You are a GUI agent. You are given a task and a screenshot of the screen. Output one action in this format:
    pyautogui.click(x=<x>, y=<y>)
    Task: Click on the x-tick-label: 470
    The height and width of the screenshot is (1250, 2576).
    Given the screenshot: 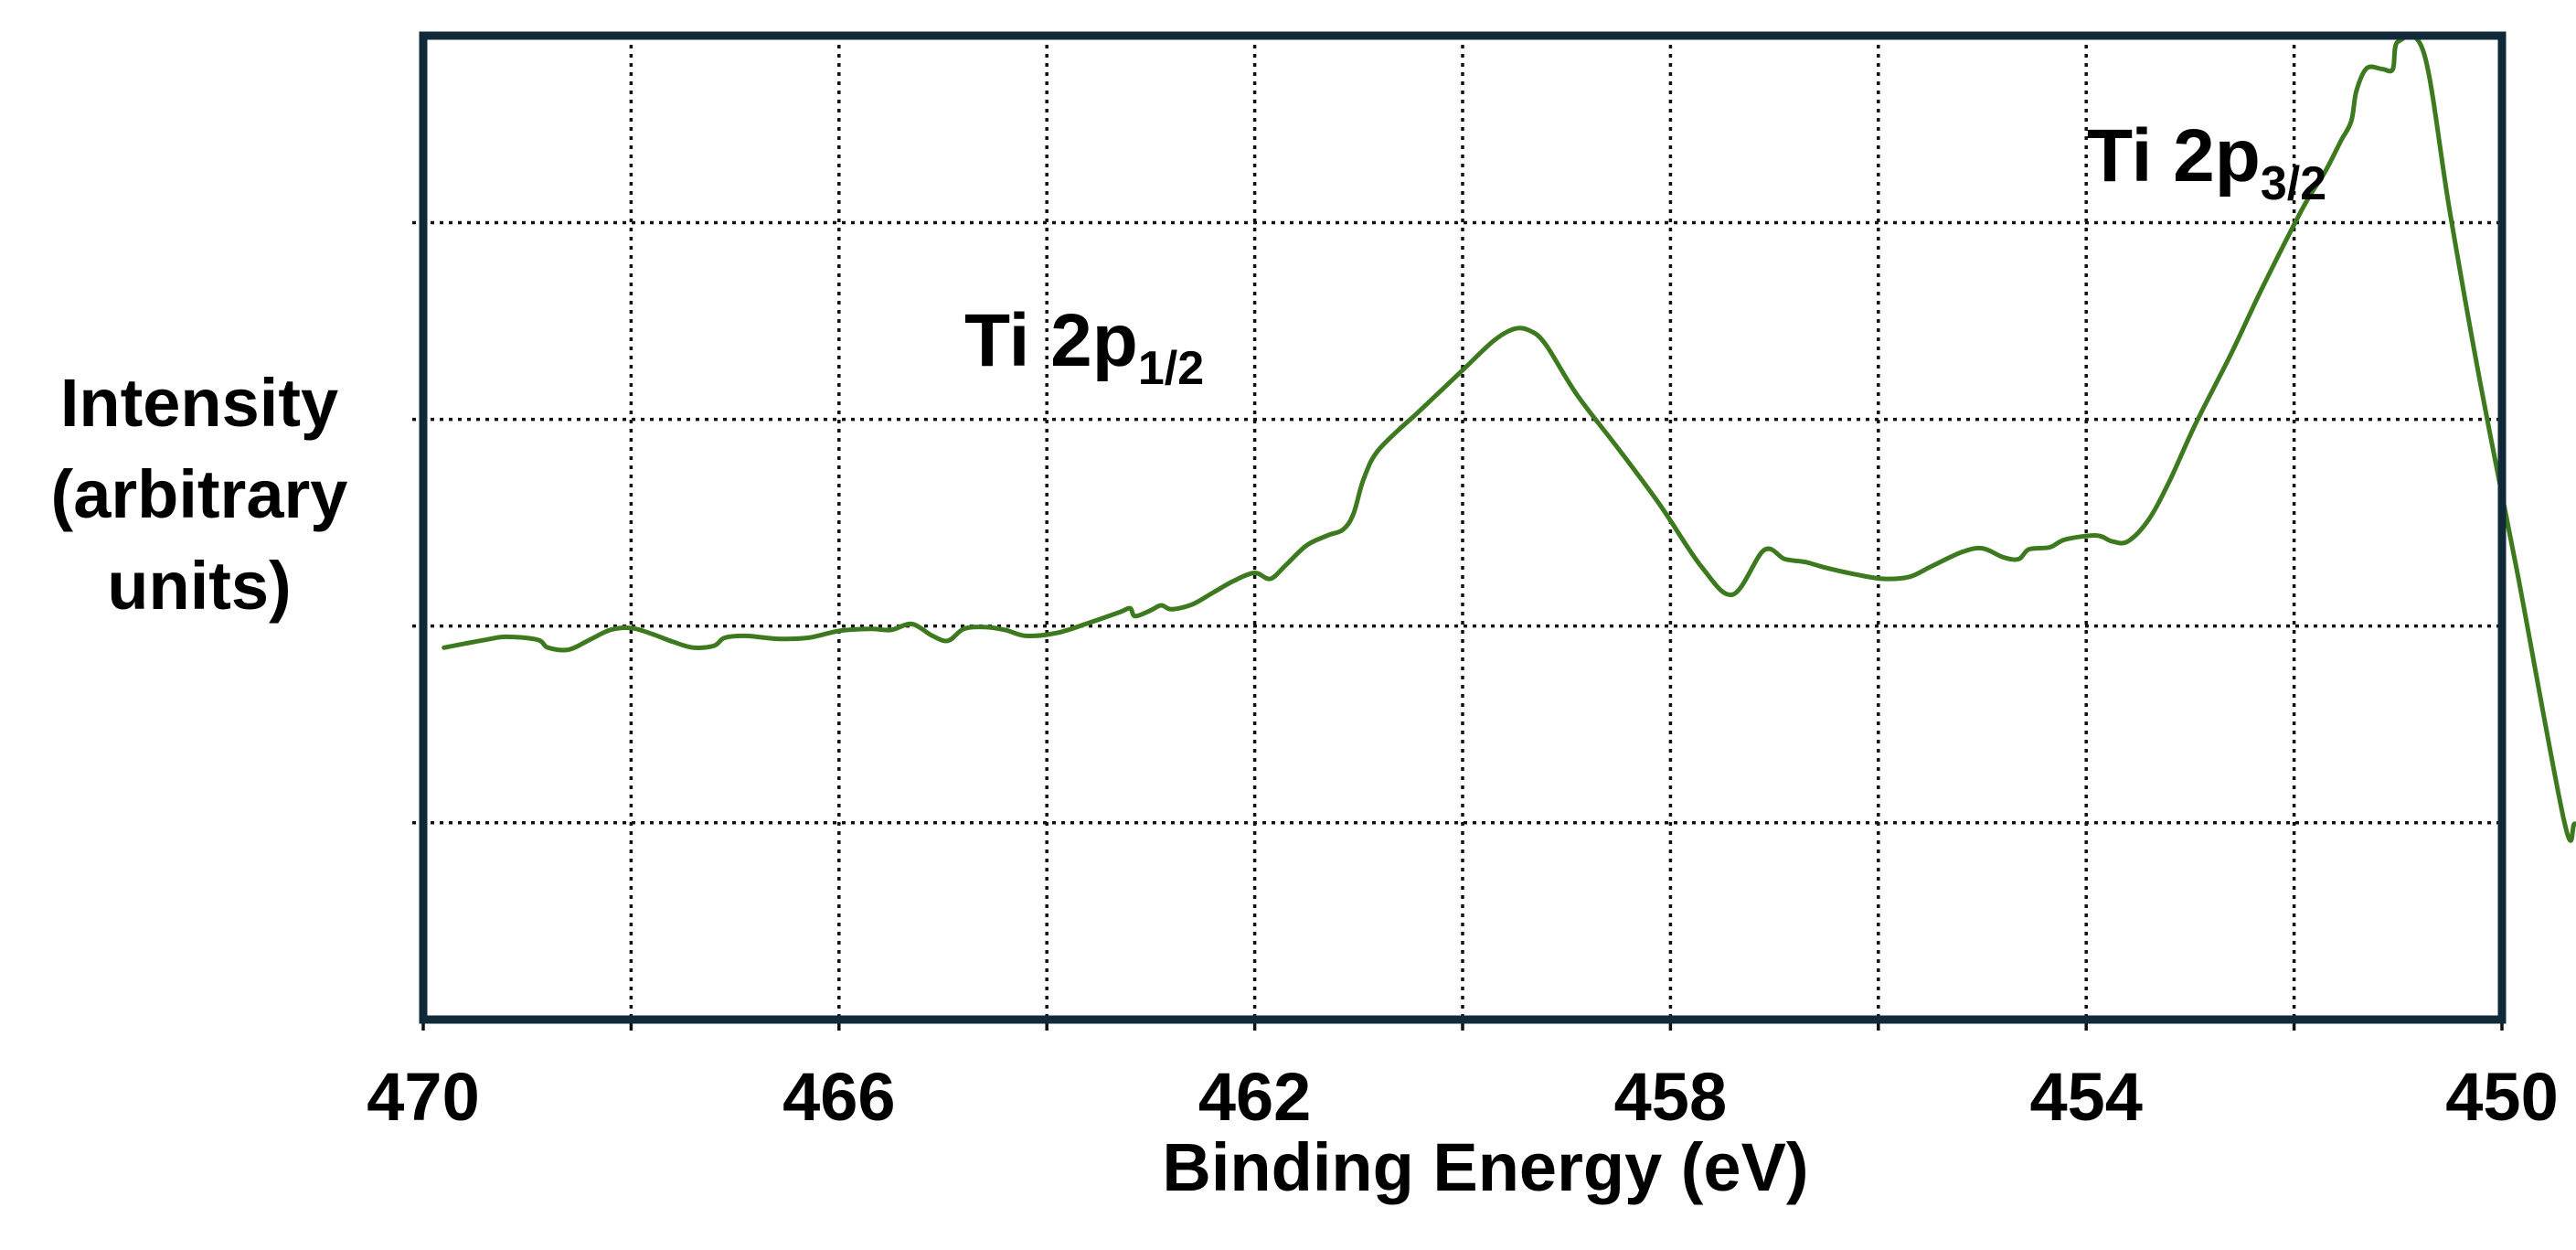 What is the action you would take?
    pyautogui.click(x=423, y=1097)
    